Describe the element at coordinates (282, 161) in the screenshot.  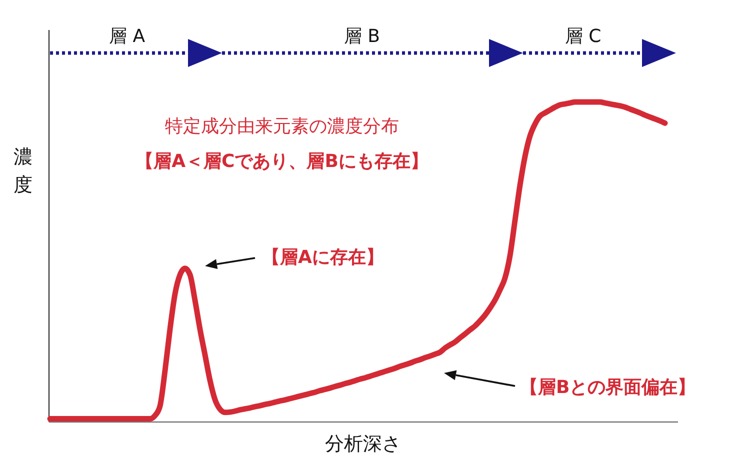
I see `text: 【層A＜層Cであり、層Bにも存在】` at that location.